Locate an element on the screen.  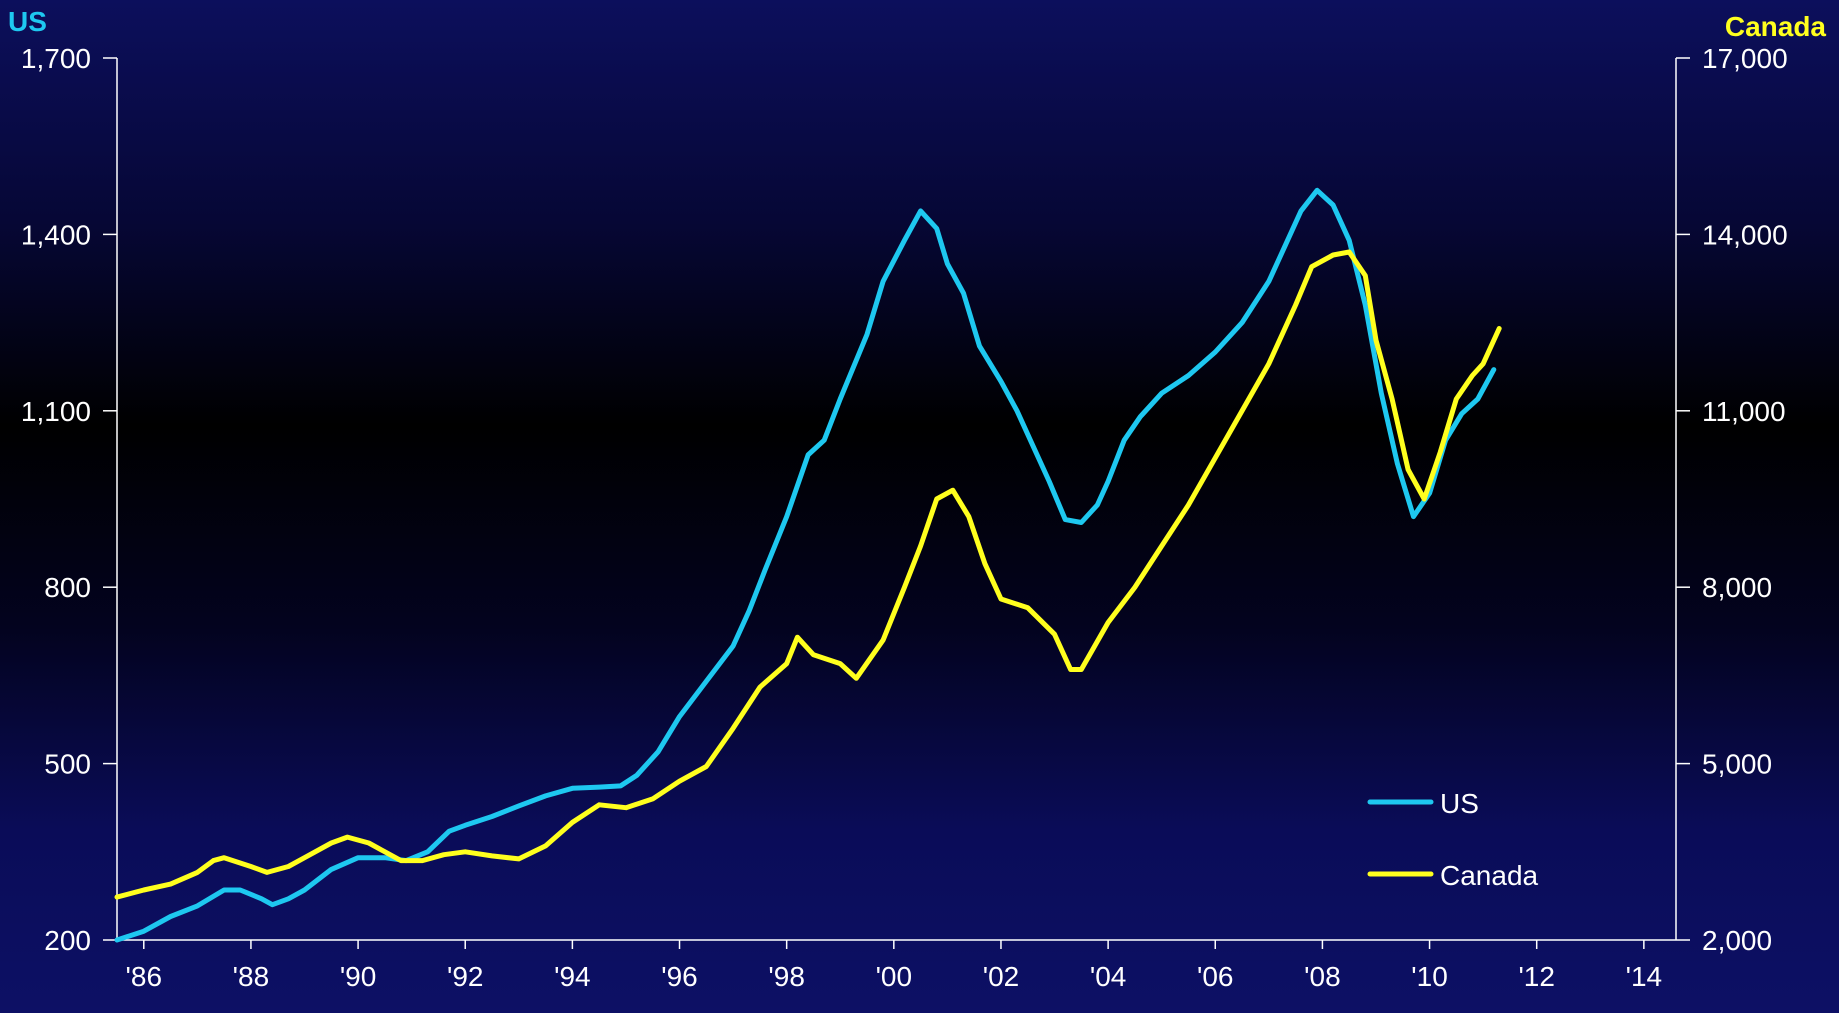
x-tick-label: '96 is located at coordinates (679, 976).